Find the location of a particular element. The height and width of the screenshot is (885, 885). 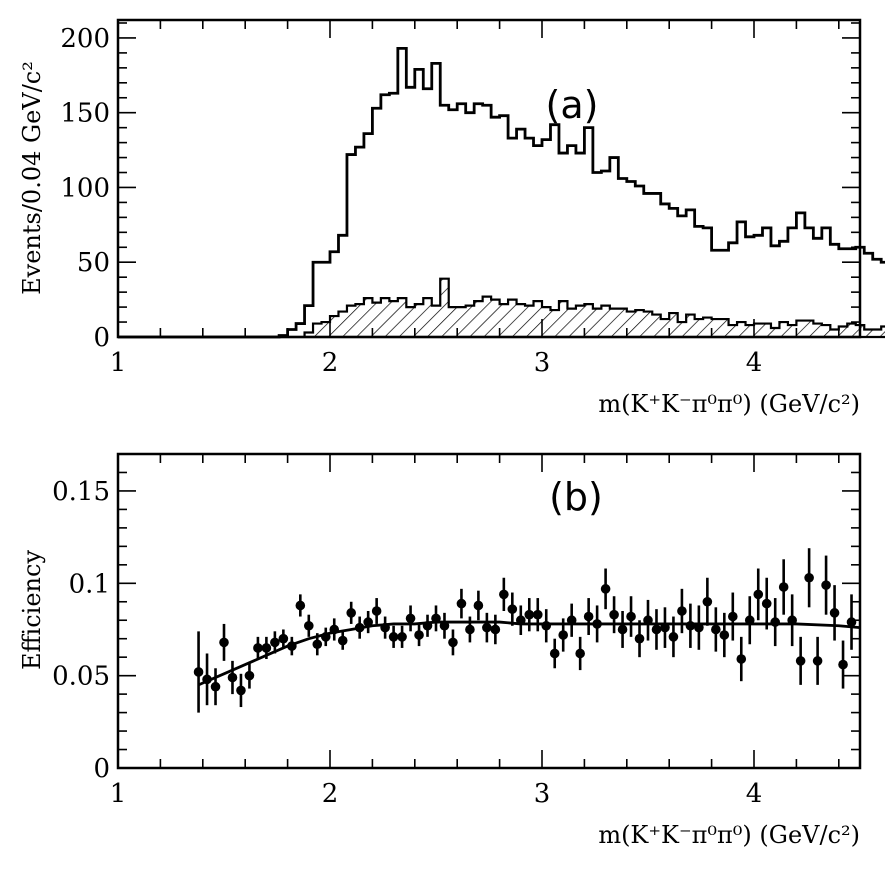

panel-a-xlabel: m(K⁺K⁻π⁰π⁰) (GeV/c²) is located at coordinates (729, 404).